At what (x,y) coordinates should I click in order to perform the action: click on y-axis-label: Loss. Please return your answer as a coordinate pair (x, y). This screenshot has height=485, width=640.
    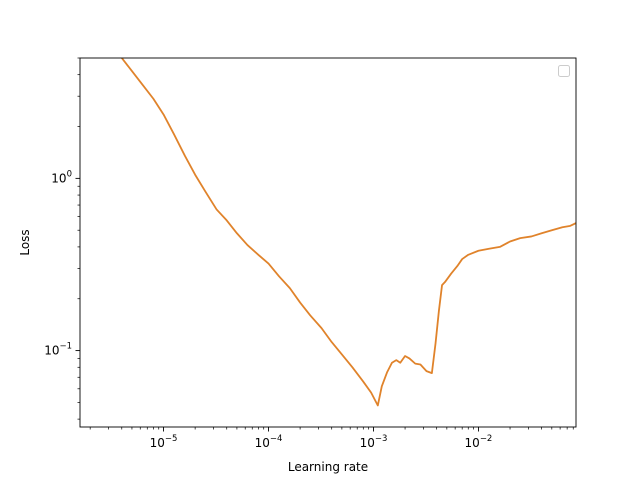
    Looking at the image, I should click on (25, 242).